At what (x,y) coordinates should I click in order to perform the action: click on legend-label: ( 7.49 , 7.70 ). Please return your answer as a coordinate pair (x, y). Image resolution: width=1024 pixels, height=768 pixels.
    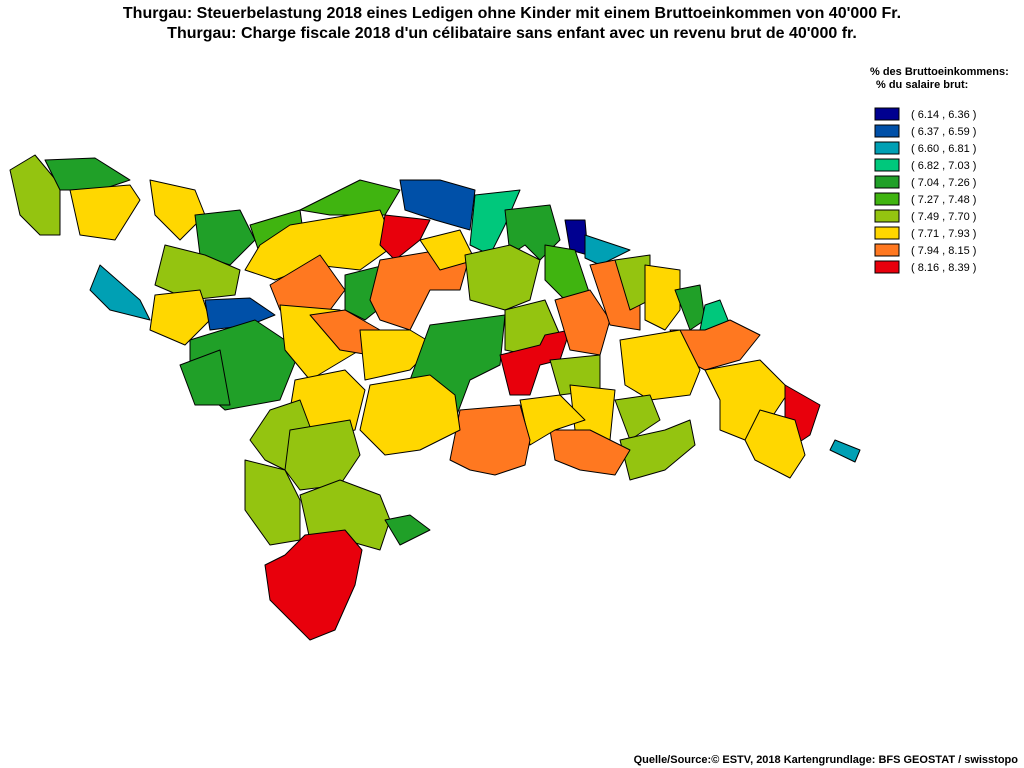
    Looking at the image, I should click on (943, 217).